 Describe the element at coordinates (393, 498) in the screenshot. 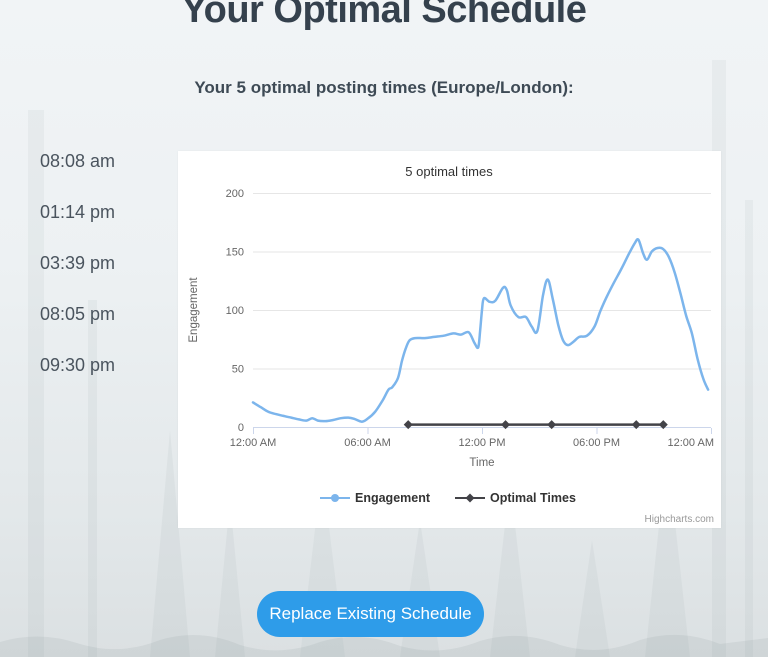

I see `legend-label-engagement: Engagement` at that location.